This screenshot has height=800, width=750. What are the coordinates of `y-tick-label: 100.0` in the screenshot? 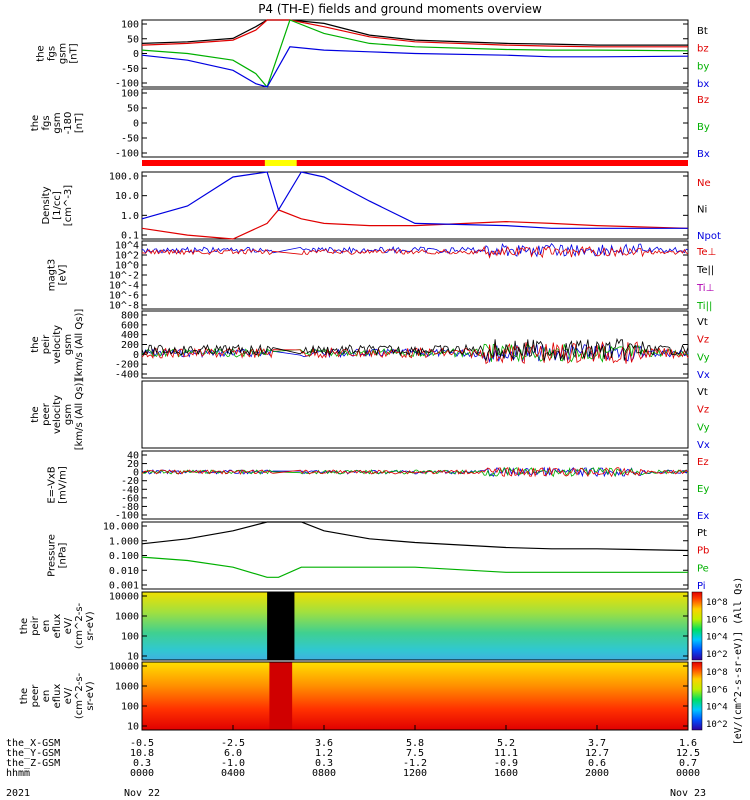 It's located at (124, 177).